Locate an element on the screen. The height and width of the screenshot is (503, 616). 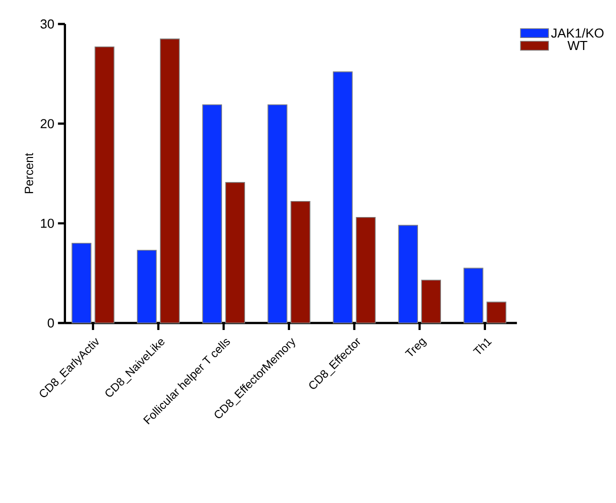
legend-label: JAK1/KO is located at coordinates (577, 33).